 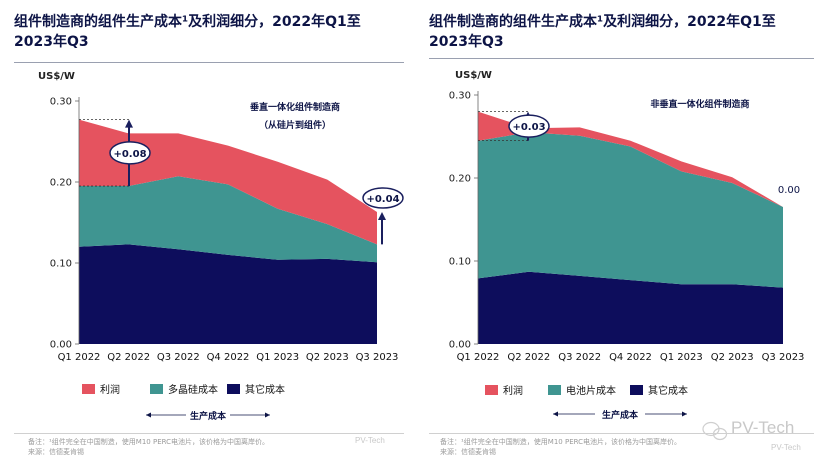 What do you see at coordinates (715, 431) in the screenshot?
I see `wechat-logo-icon` at bounding box center [715, 431].